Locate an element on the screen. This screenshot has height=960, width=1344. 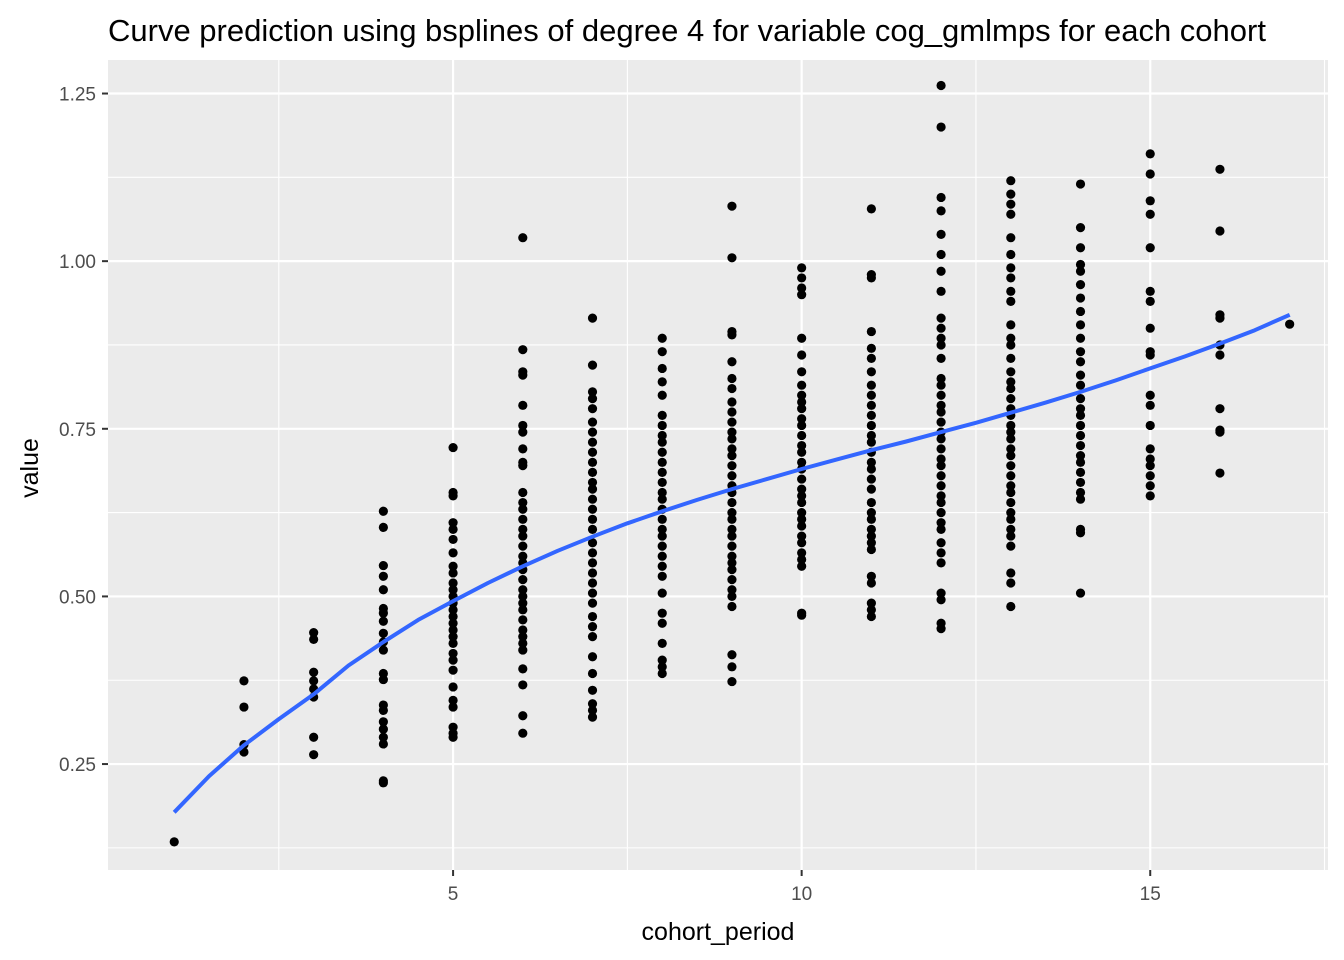
y-tick-label: 0.25 is located at coordinates (77, 765).